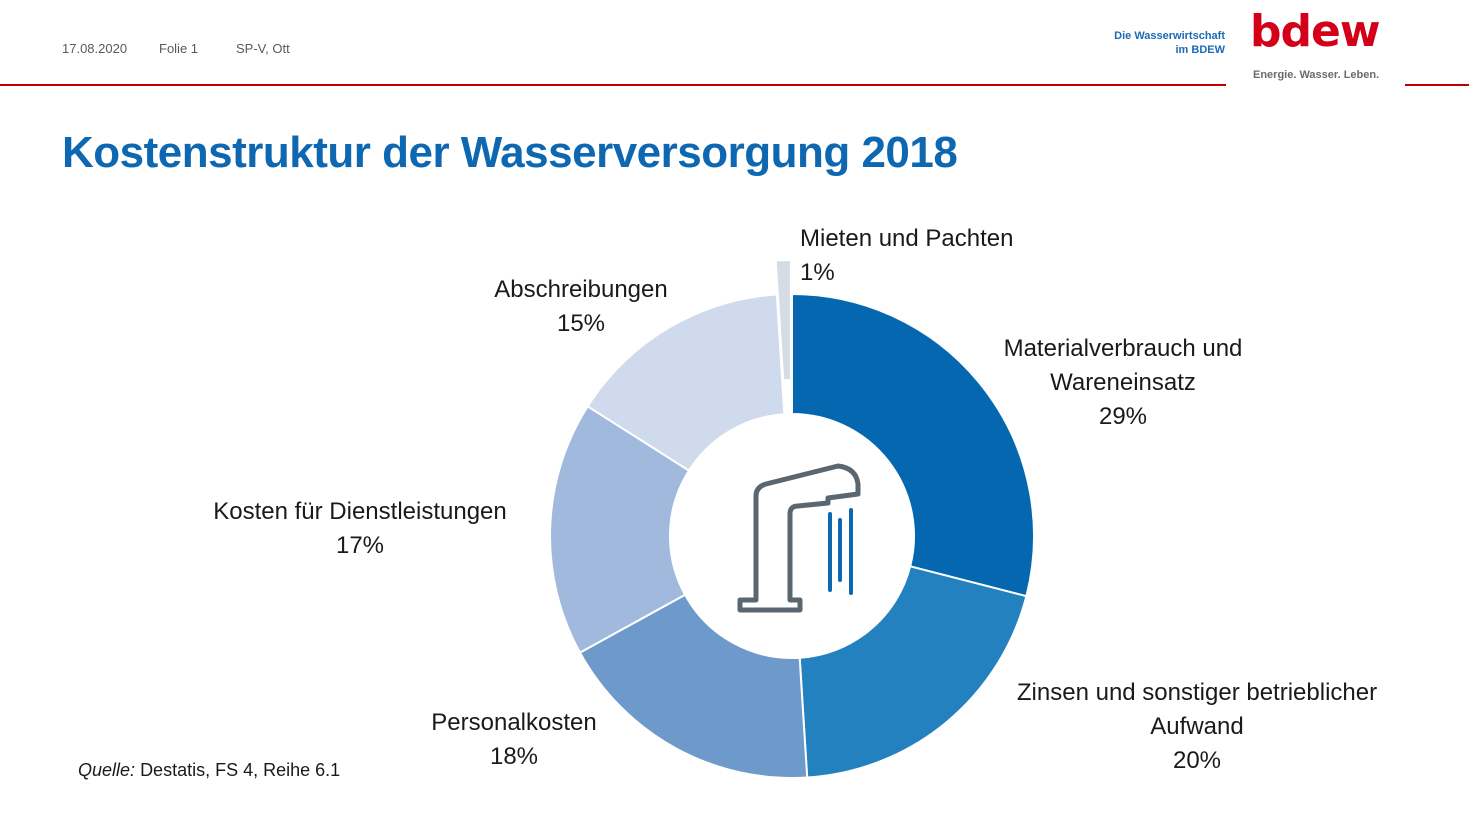  Describe the element at coordinates (1196, 726) in the screenshot. I see `slice-category-label: Aufwand` at that location.